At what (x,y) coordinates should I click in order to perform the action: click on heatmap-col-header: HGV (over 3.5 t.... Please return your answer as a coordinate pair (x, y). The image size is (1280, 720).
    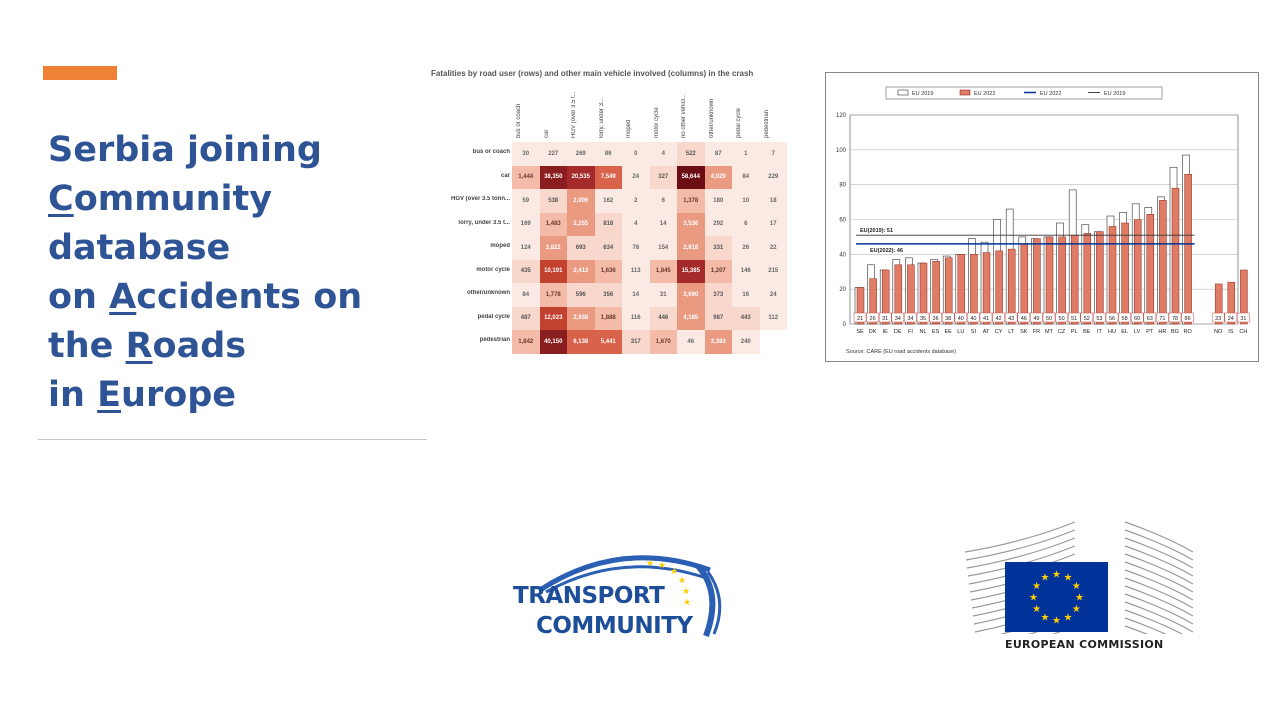
    Looking at the image, I should click on (574, 114).